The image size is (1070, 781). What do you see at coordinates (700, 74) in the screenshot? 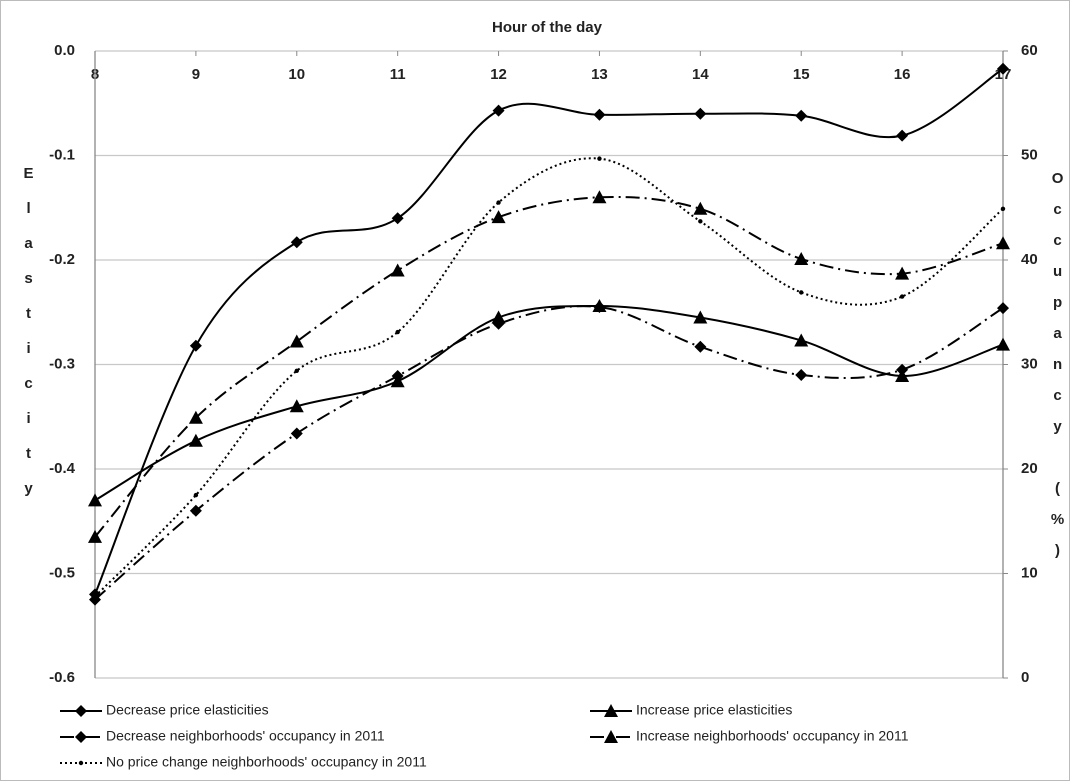
I see `x-tick-label: 14` at bounding box center [700, 74].